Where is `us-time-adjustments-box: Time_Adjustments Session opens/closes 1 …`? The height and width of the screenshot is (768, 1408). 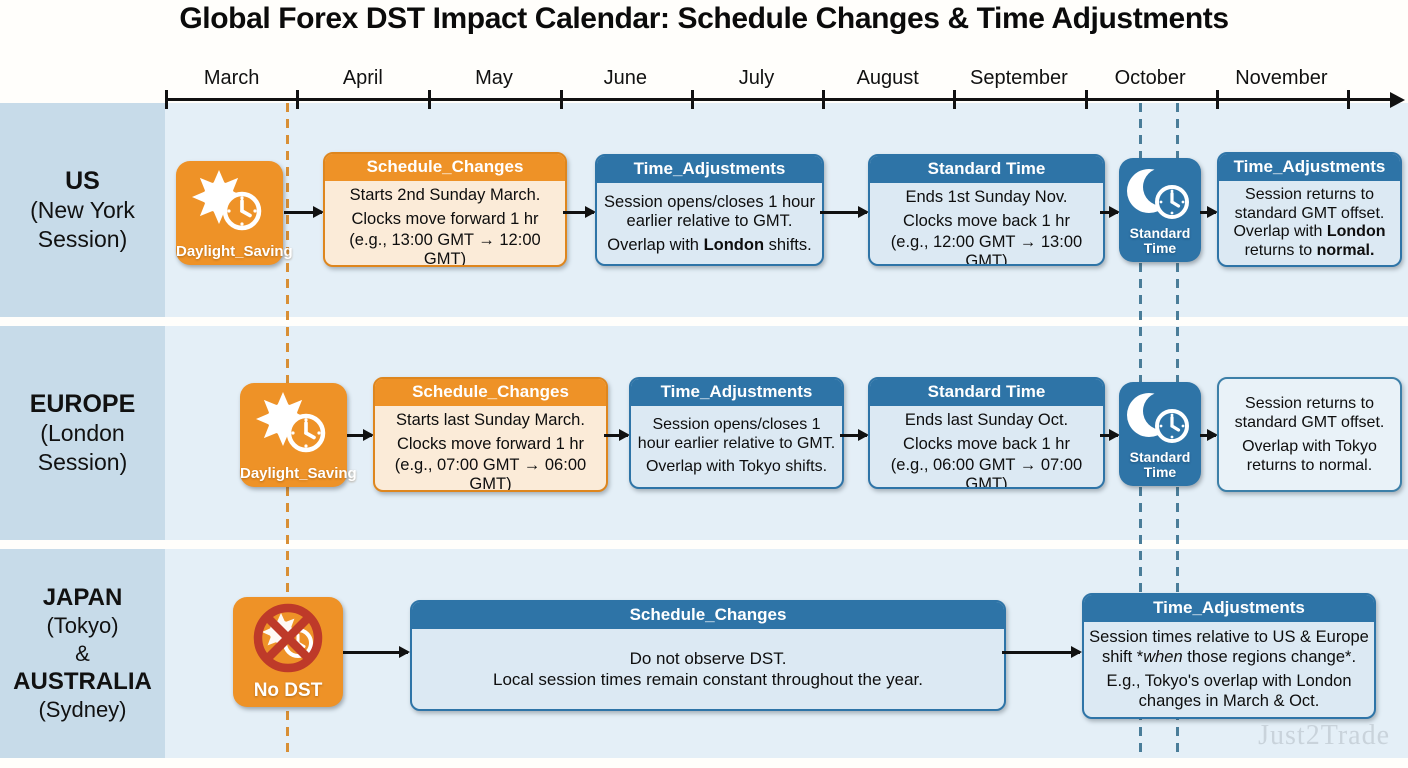 us-time-adjustments-box: Time_Adjustments Session opens/closes 1 … is located at coordinates (709, 210).